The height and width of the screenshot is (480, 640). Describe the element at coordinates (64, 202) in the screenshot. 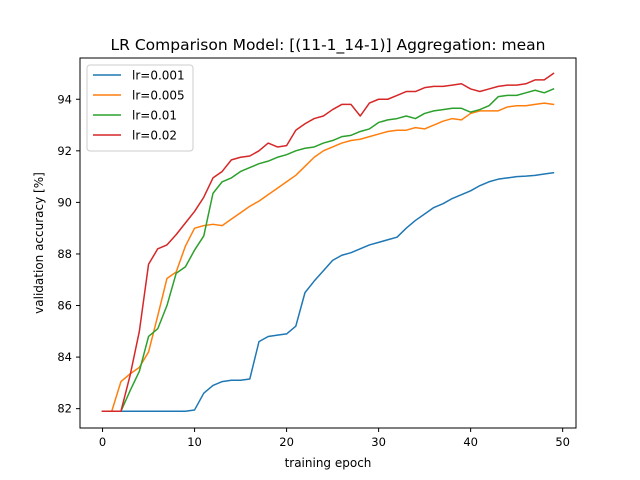

I see `y-tick-label: 90` at that location.